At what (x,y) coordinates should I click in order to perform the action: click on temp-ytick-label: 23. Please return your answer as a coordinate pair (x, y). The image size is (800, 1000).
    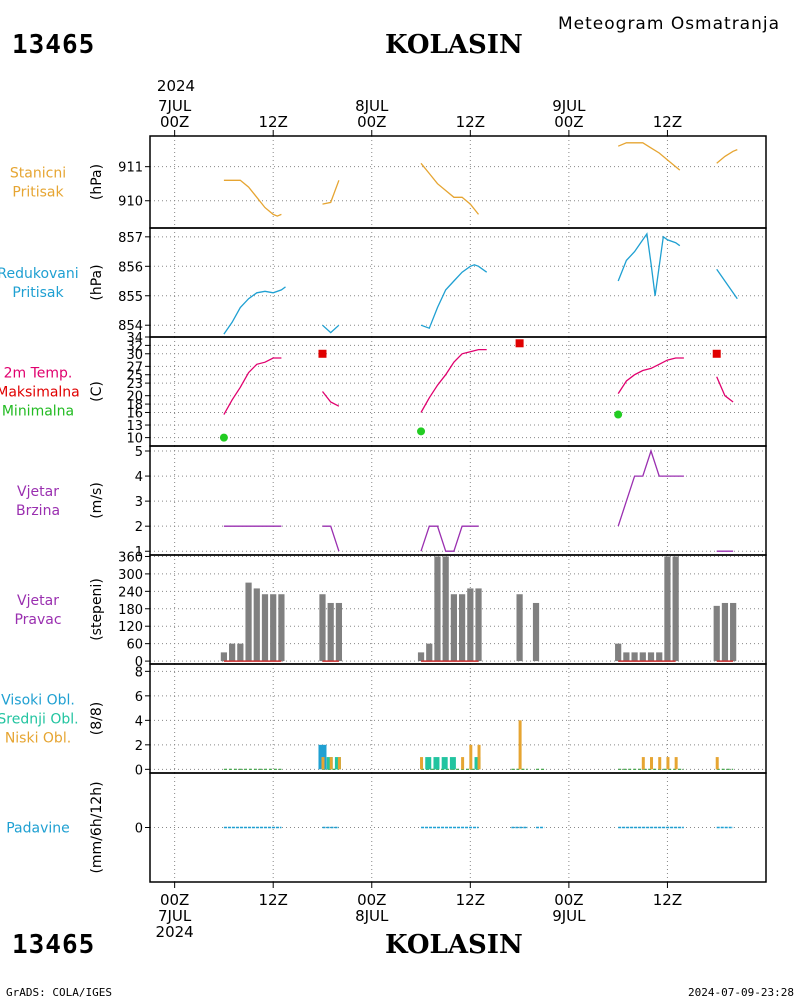
    Looking at the image, I should click on (134, 384).